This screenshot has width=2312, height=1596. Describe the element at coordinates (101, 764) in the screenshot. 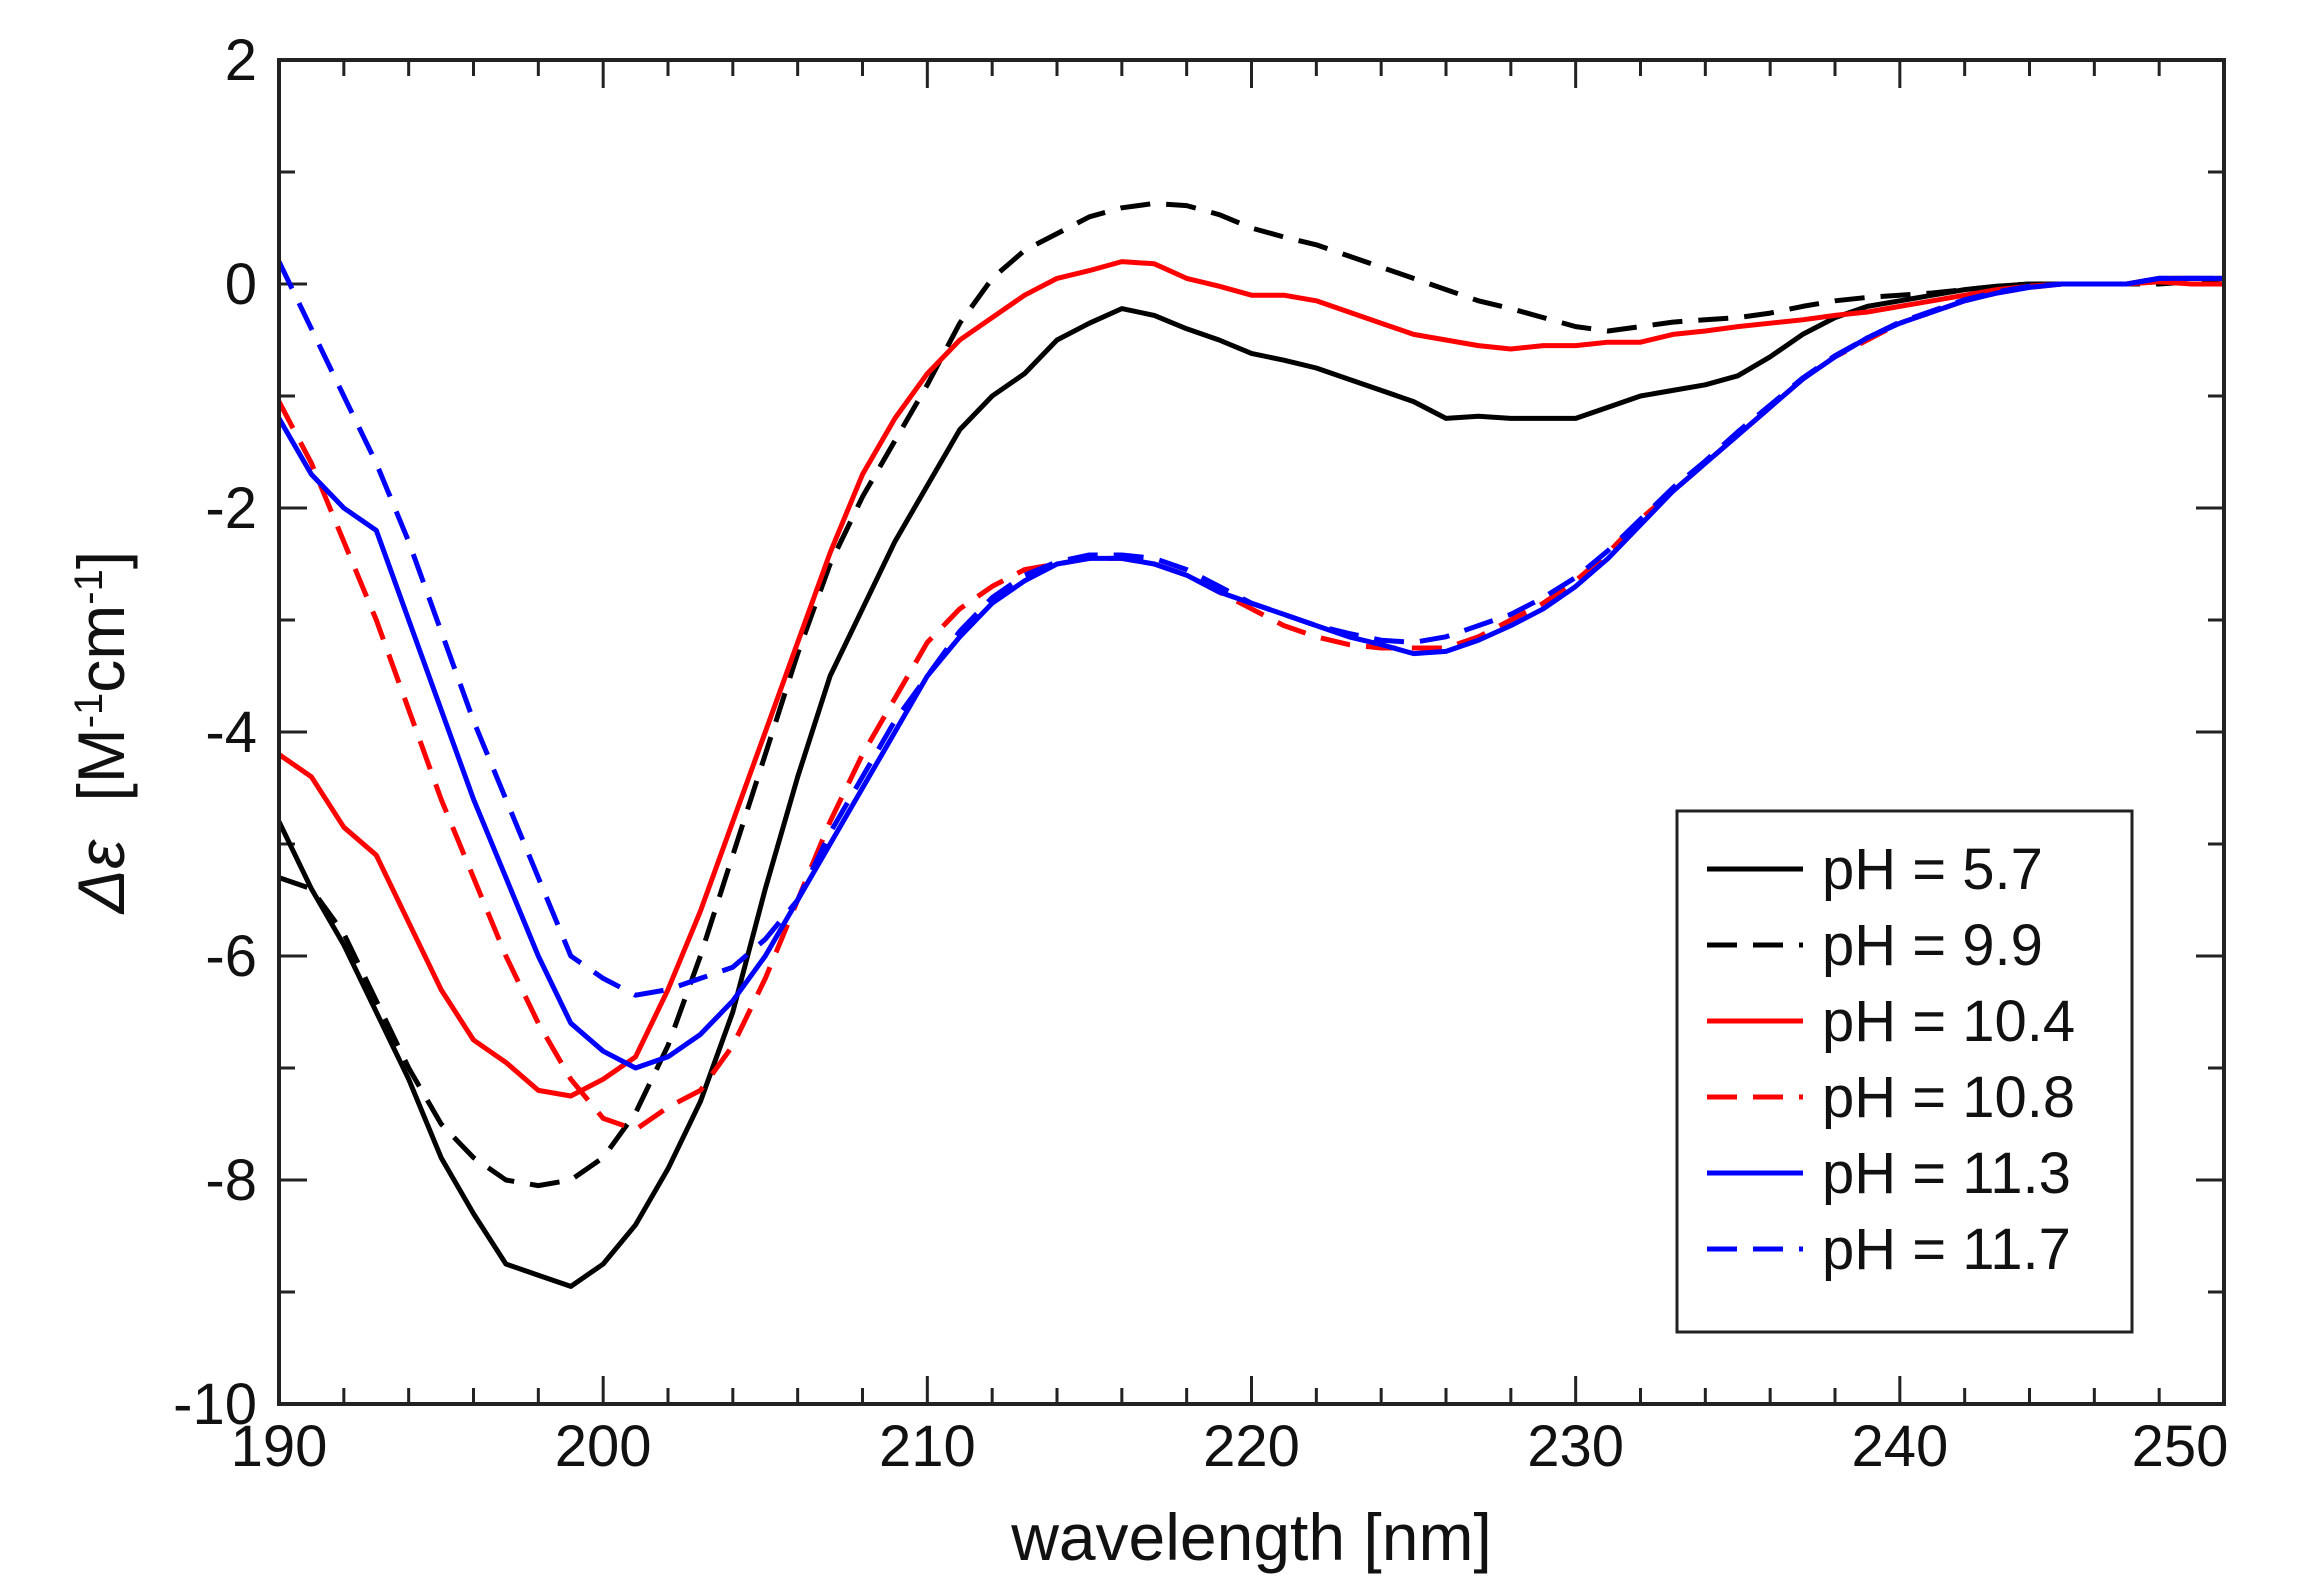

I see `y-axis-unit-open: [M` at that location.